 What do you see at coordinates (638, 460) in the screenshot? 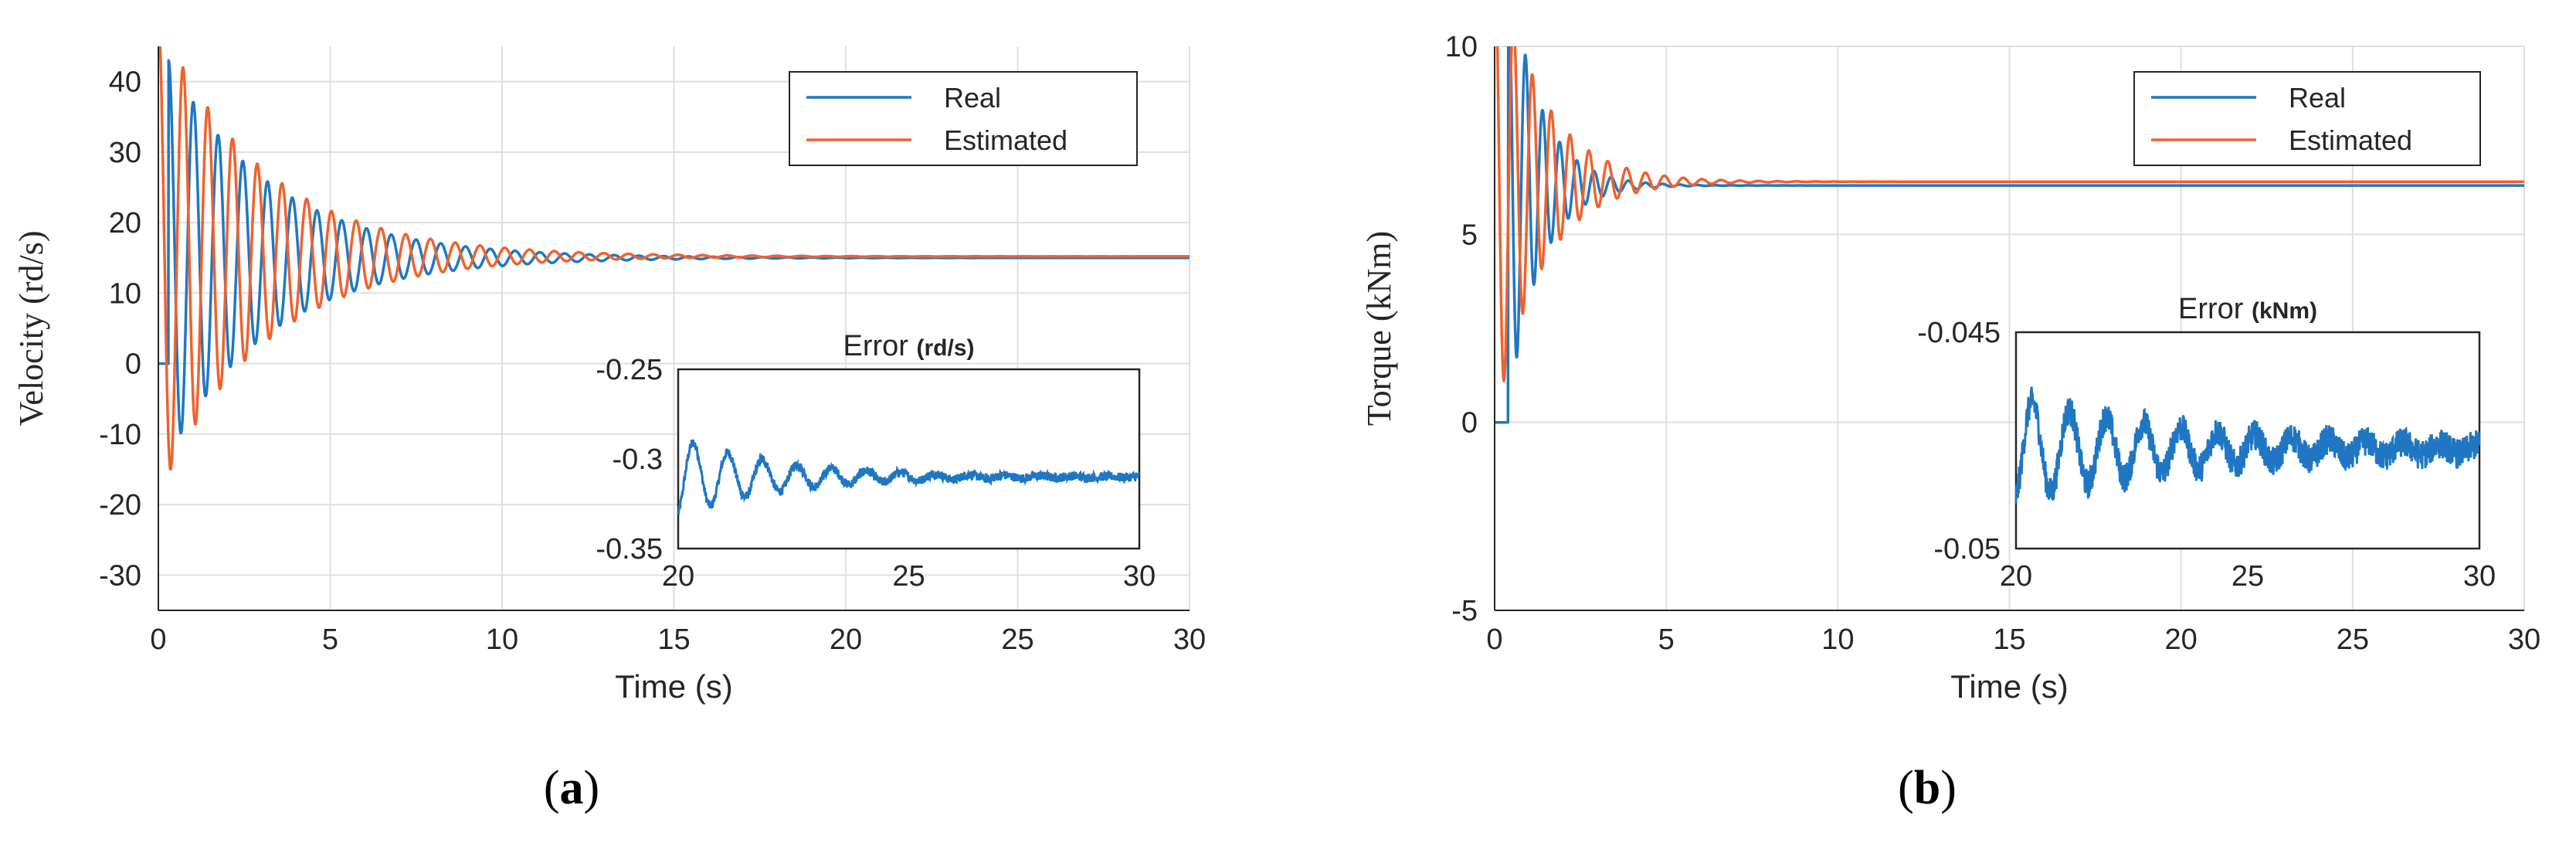
I see `inset-y-tick-label: -0.3` at bounding box center [638, 460].